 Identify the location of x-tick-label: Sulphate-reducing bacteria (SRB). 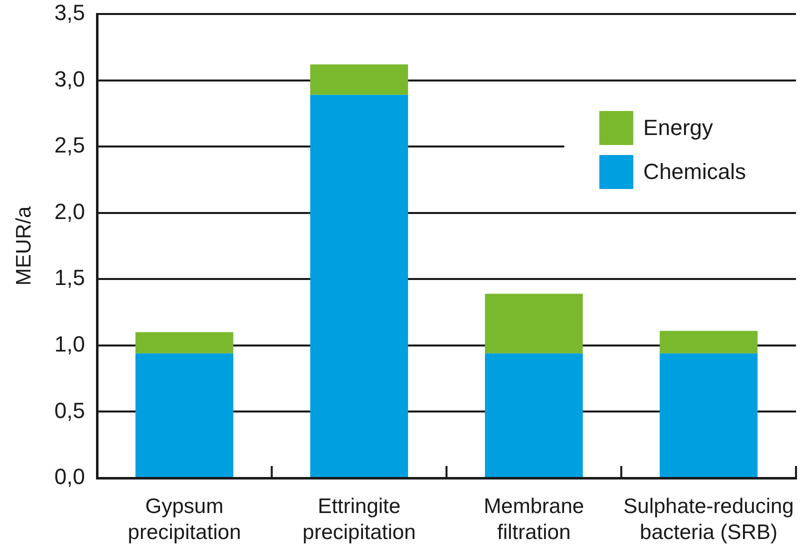
(708, 519).